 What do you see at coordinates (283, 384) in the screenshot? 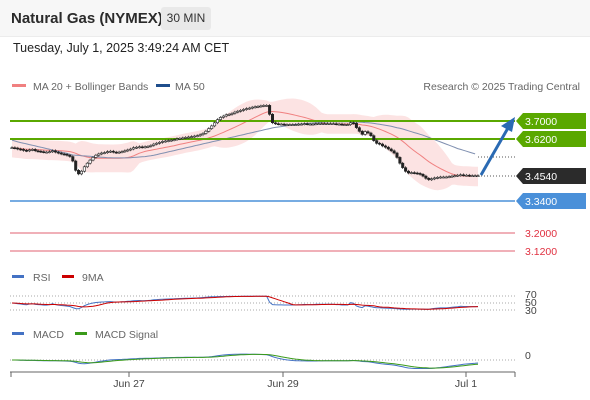
I see `x-axis-label-jun29: Jun 29` at bounding box center [283, 384].